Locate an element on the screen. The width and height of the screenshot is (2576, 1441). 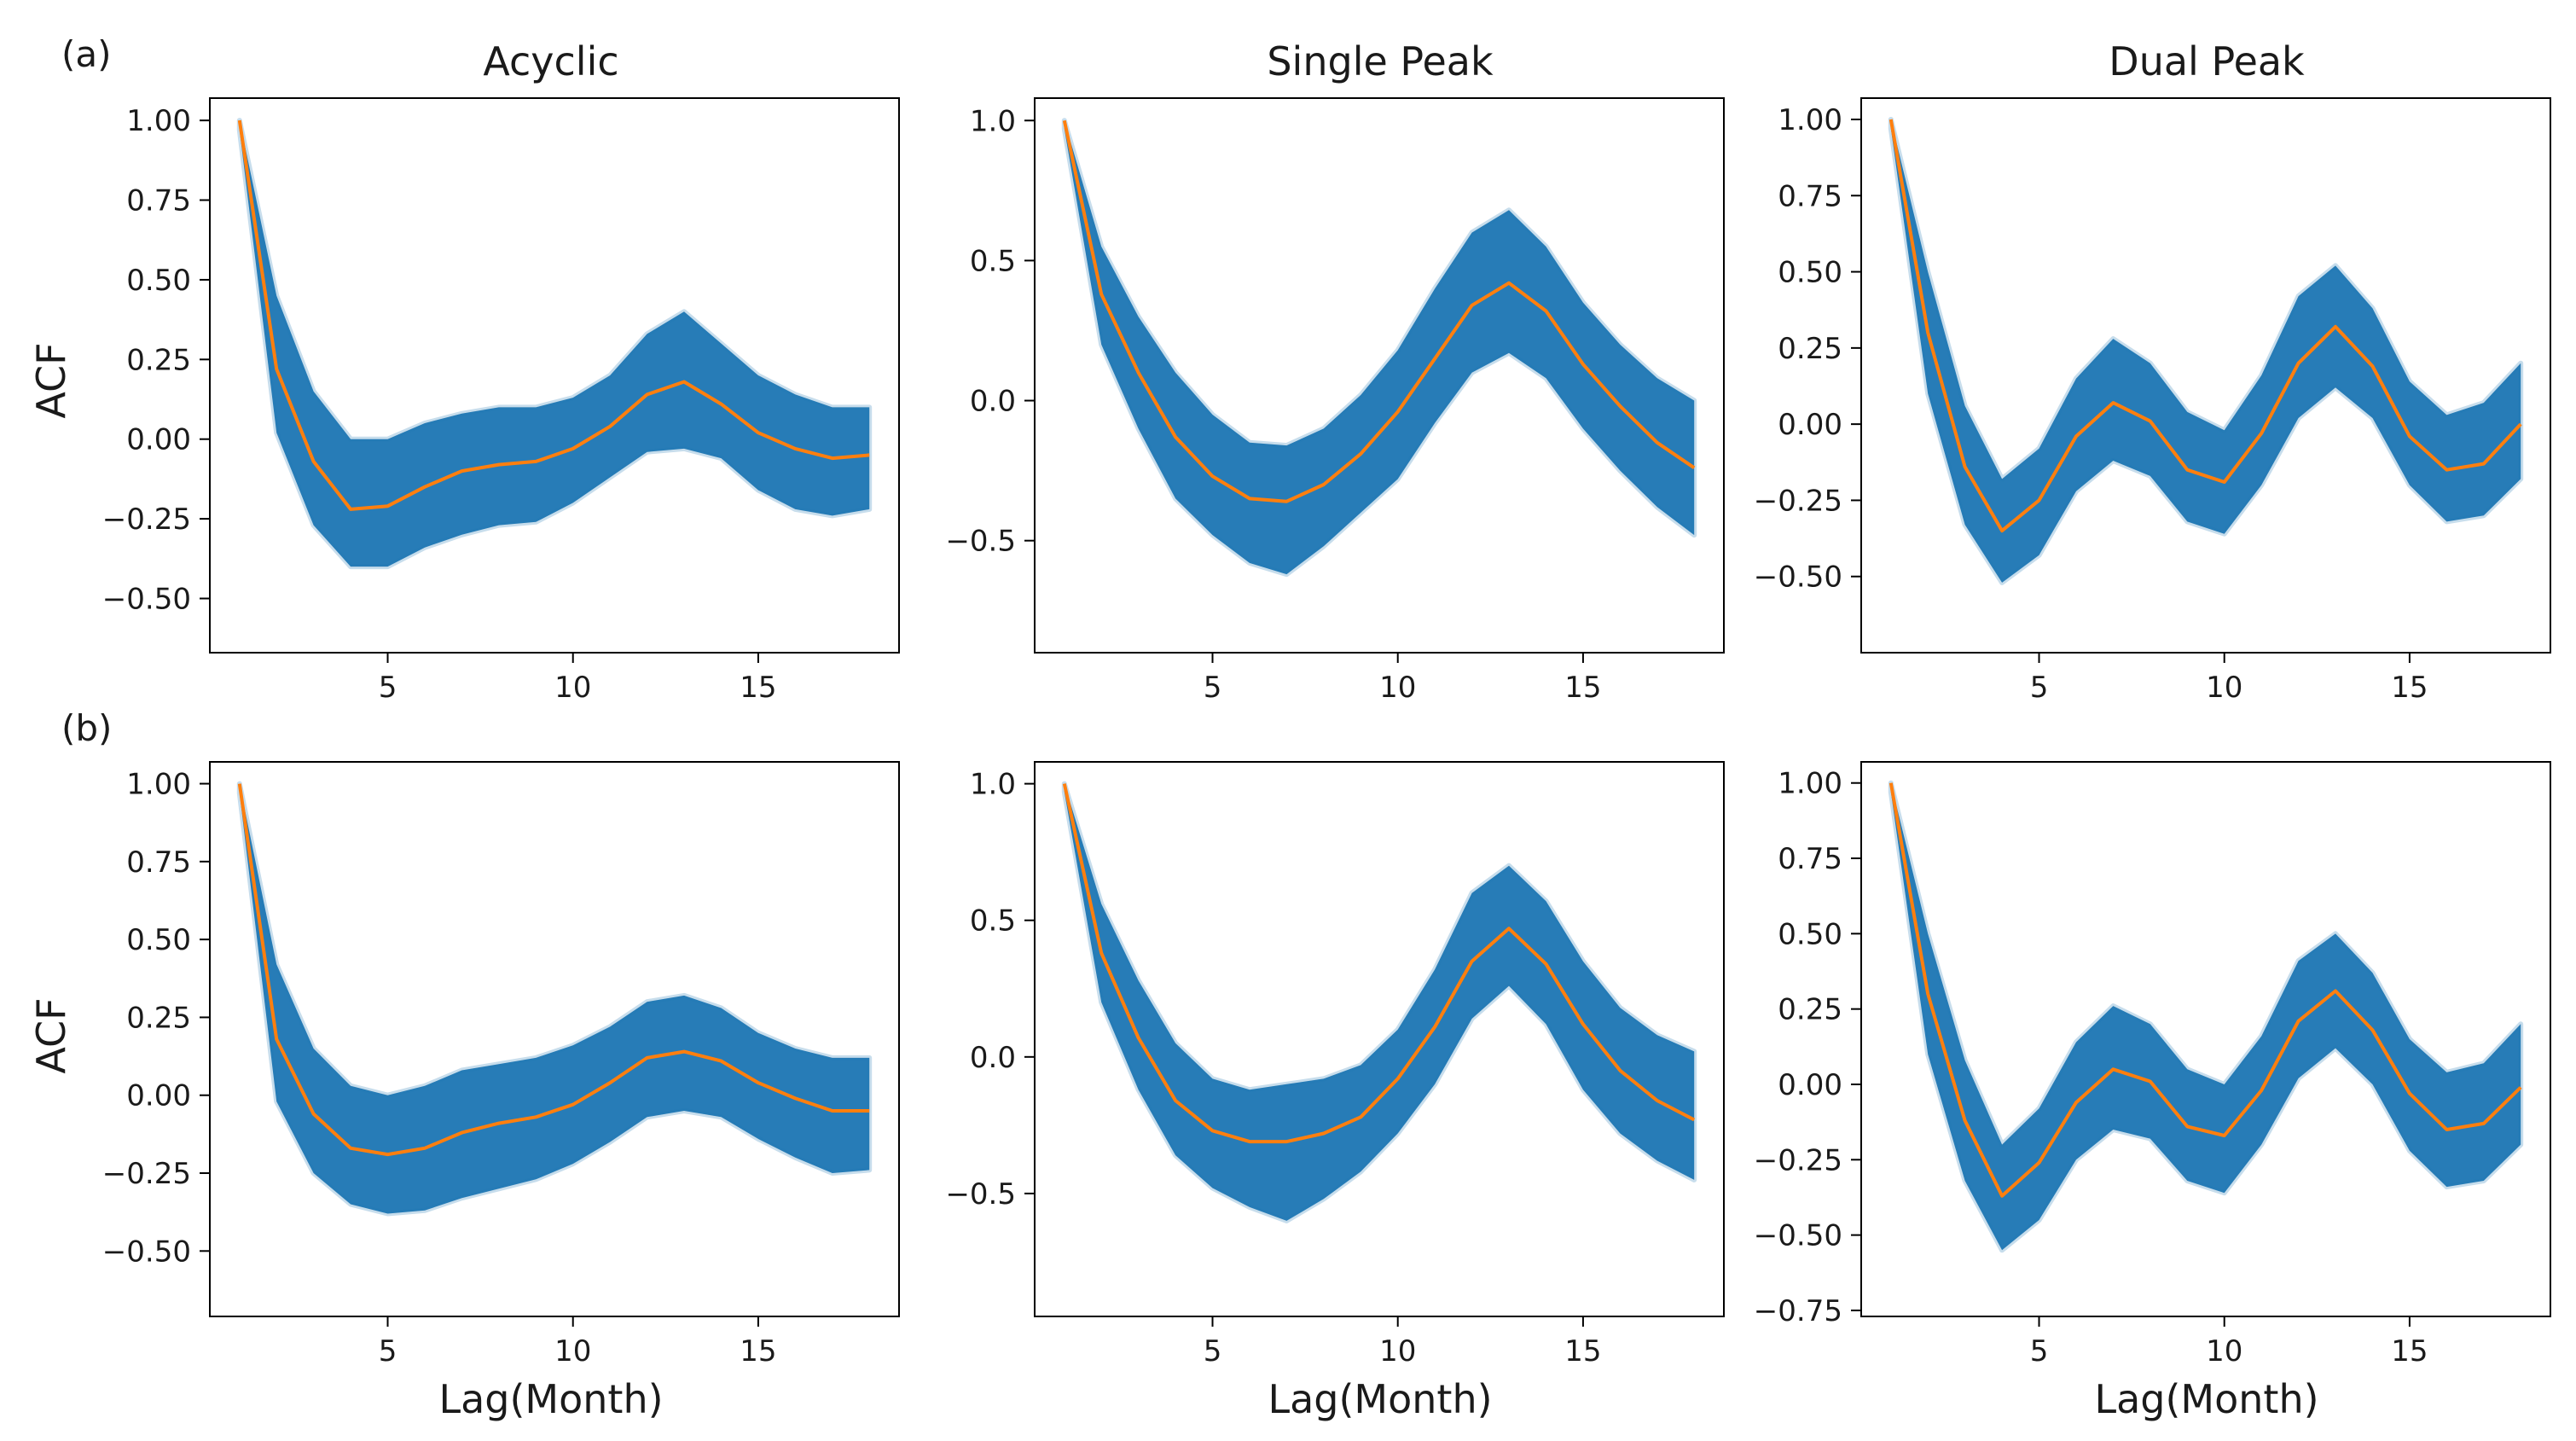
ytick-label-b-acyclic-2: 0.50 is located at coordinates (158, 940).